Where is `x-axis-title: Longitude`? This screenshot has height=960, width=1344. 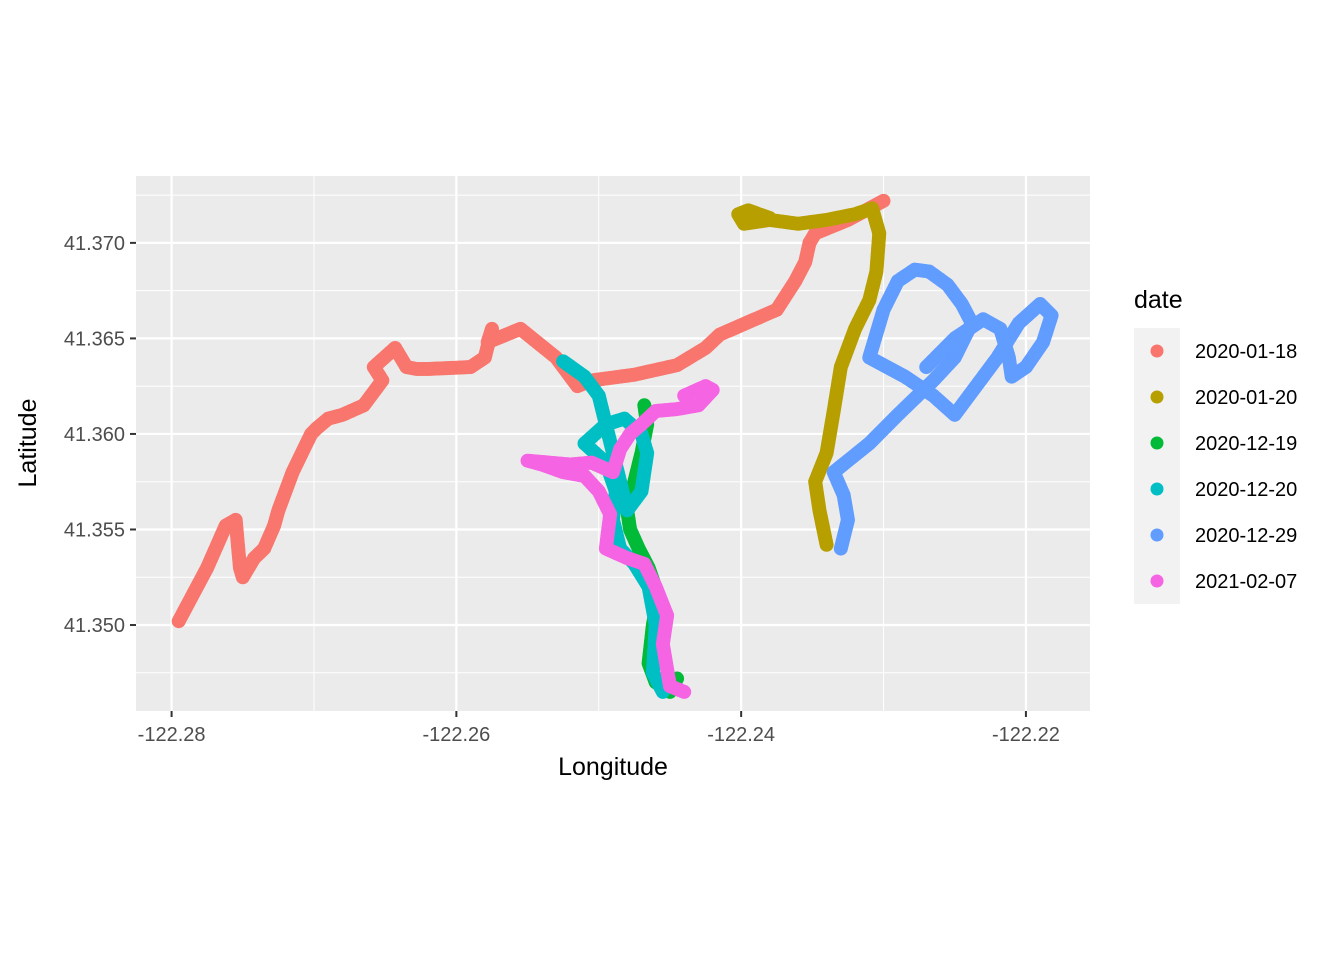
x-axis-title: Longitude is located at coordinates (613, 767).